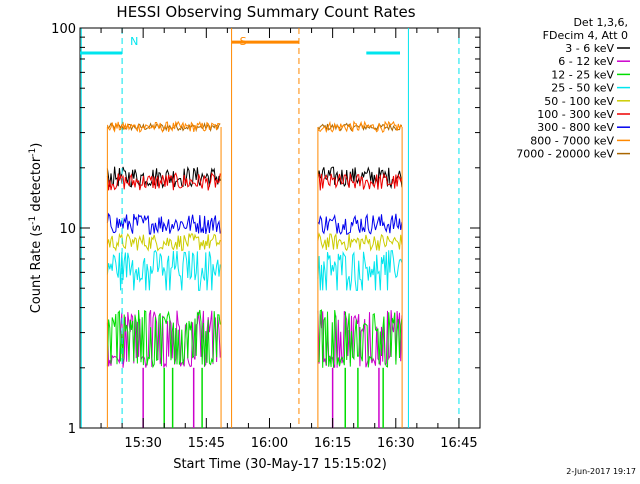  What do you see at coordinates (72, 429) in the screenshot?
I see `y-tick-label: 1` at bounding box center [72, 429].